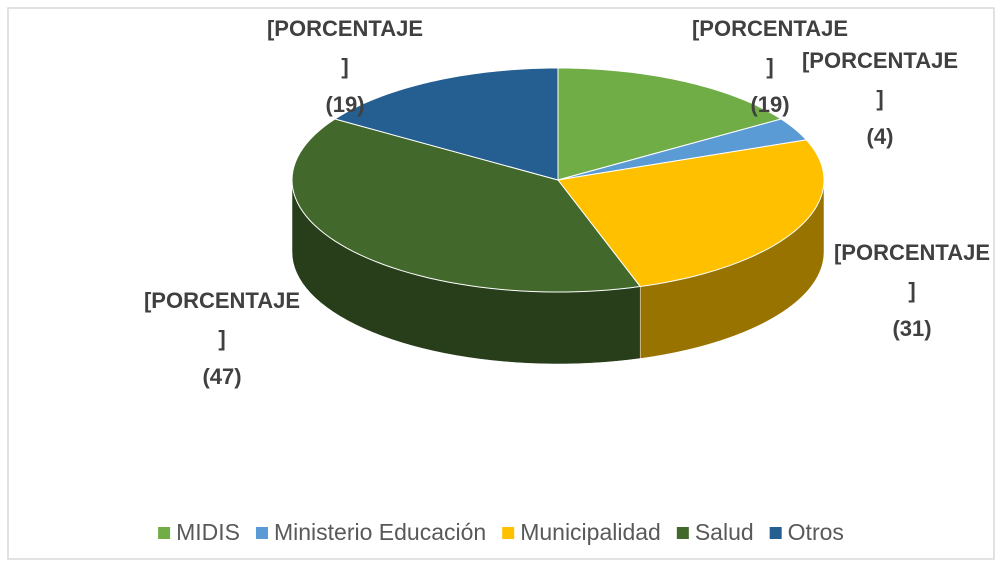  What do you see at coordinates (208, 532) in the screenshot?
I see `legend-label: MIDIS` at bounding box center [208, 532].